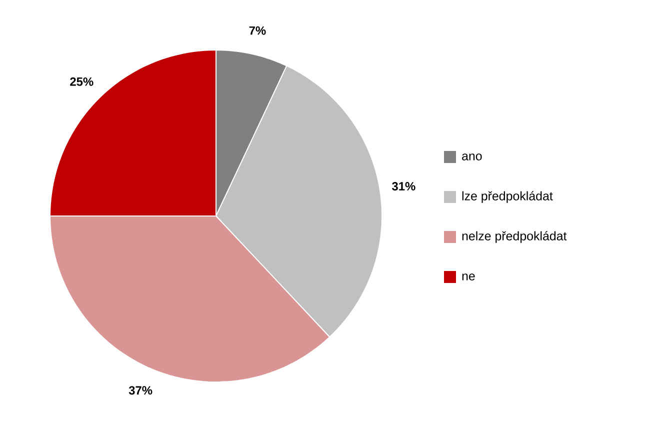  I want to click on legend-label: ano, so click(472, 157).